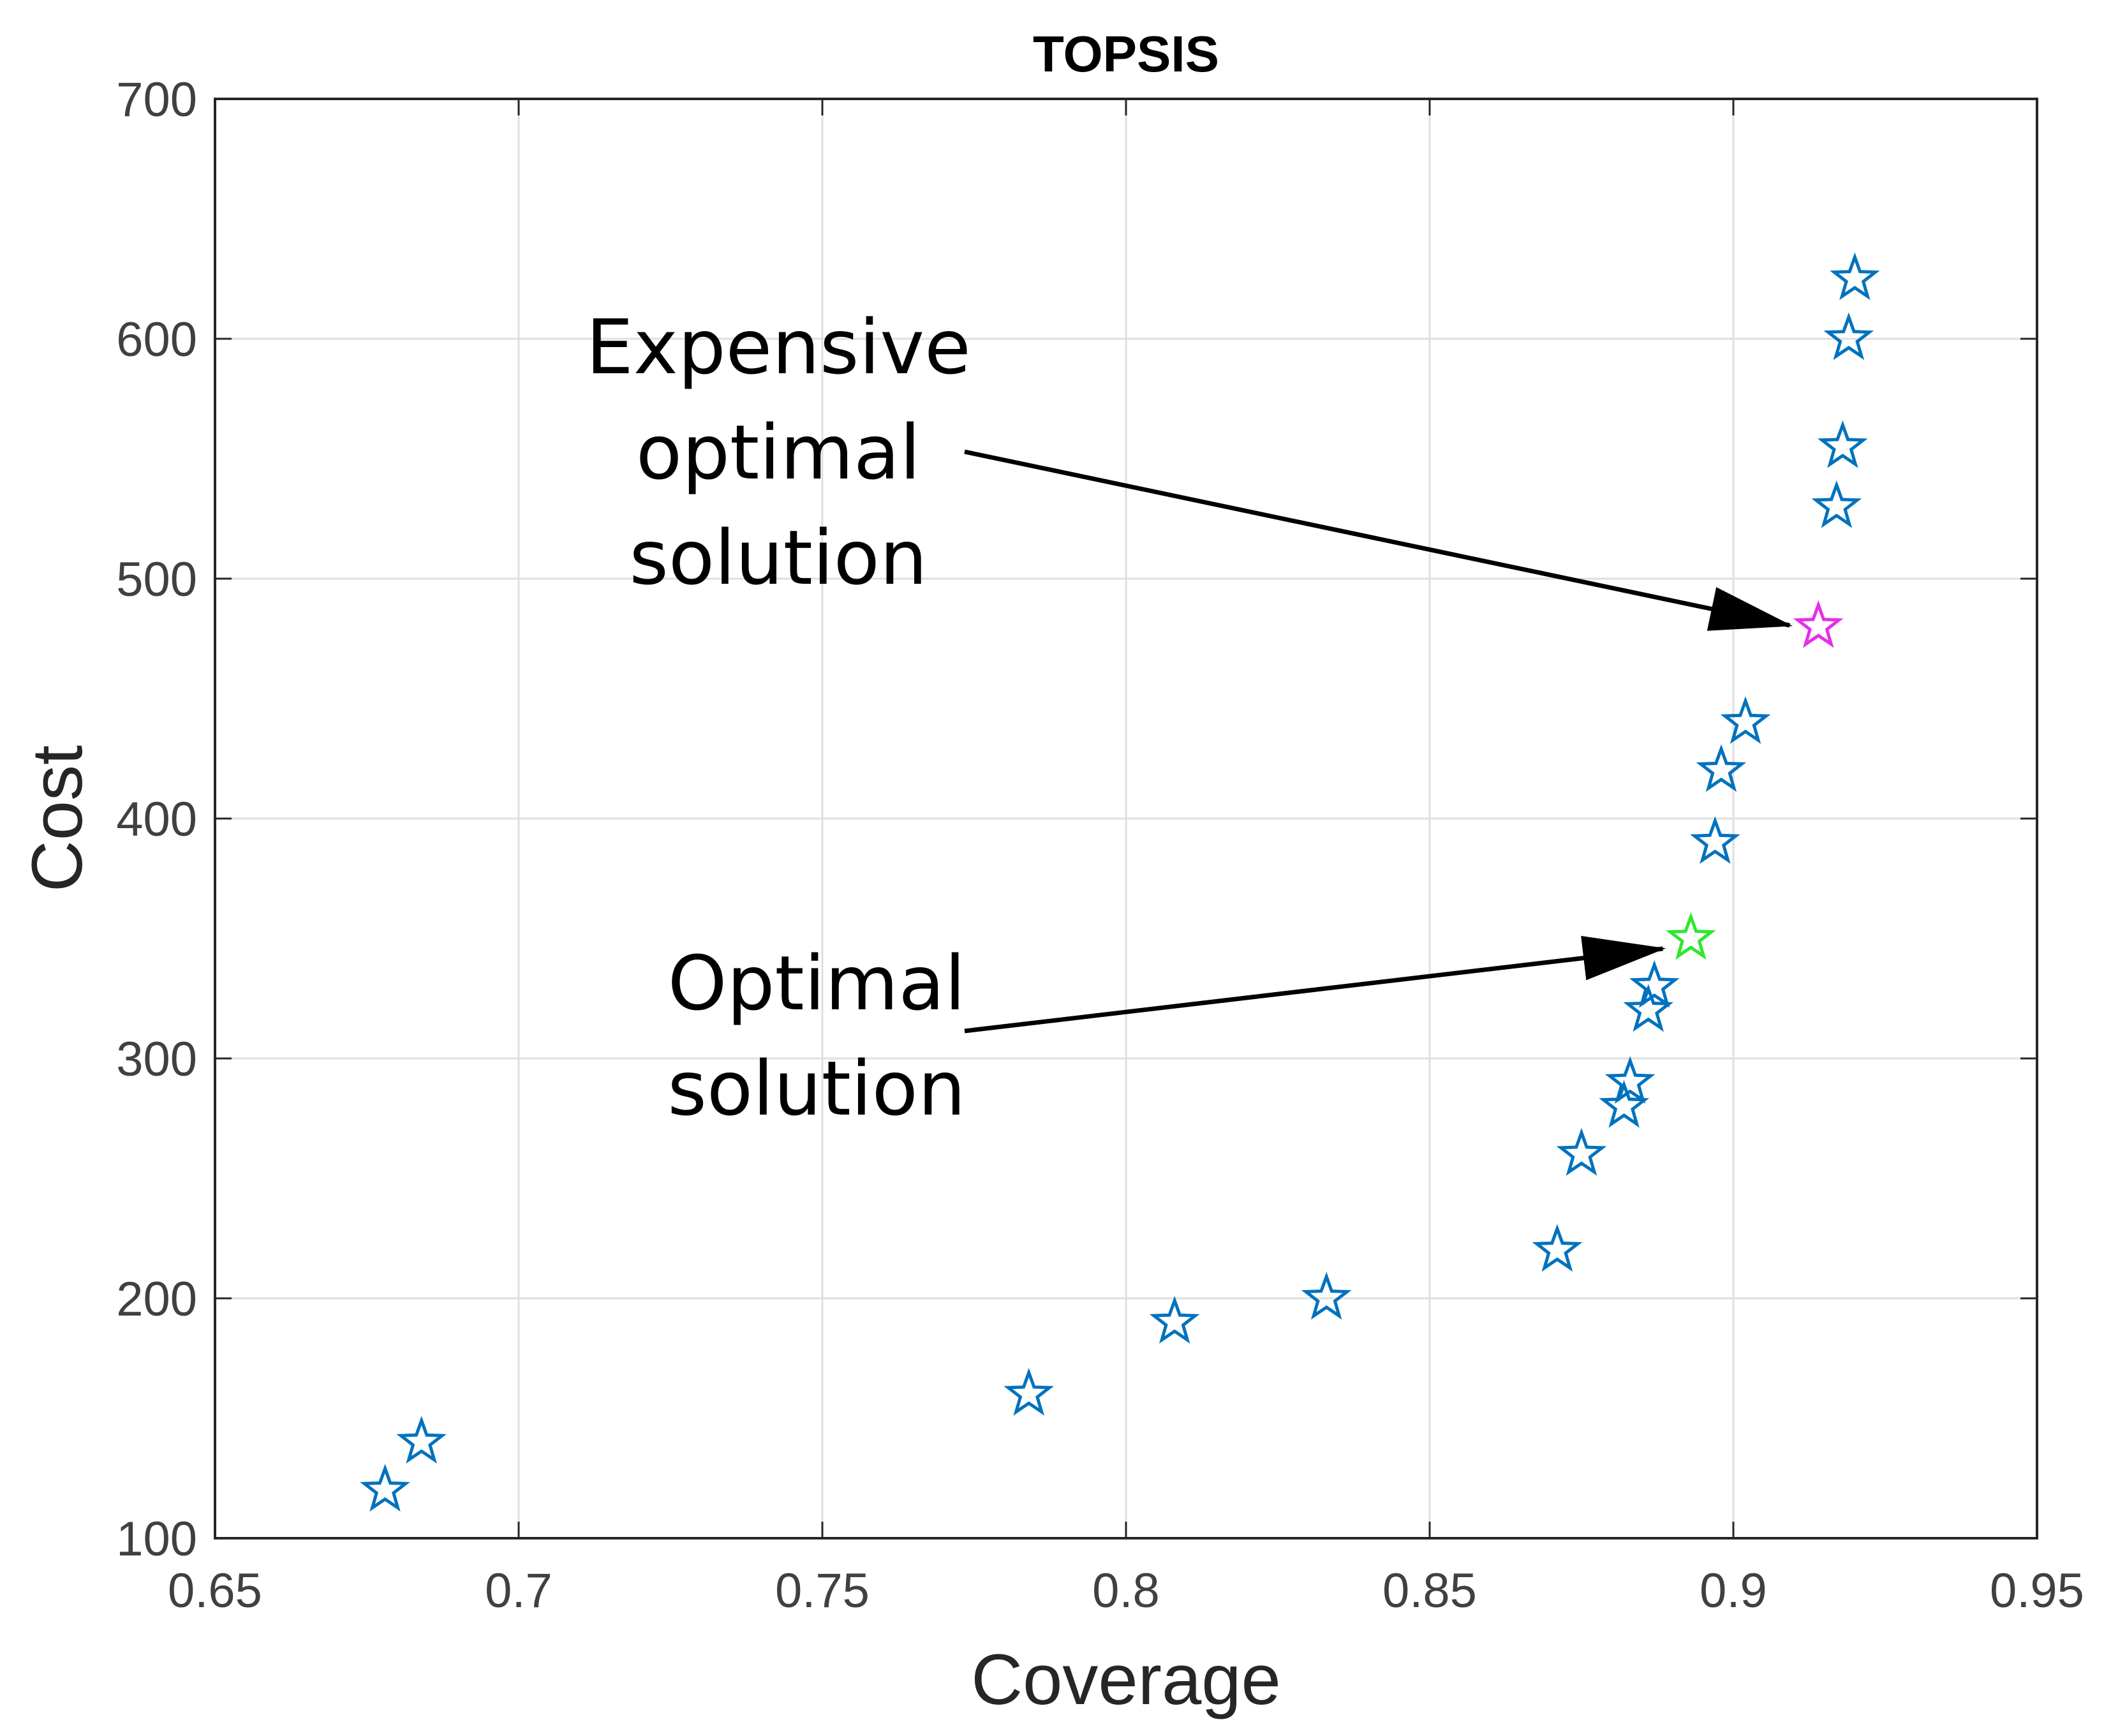  What do you see at coordinates (57, 819) in the screenshot?
I see `y-axis-label: Cost` at bounding box center [57, 819].